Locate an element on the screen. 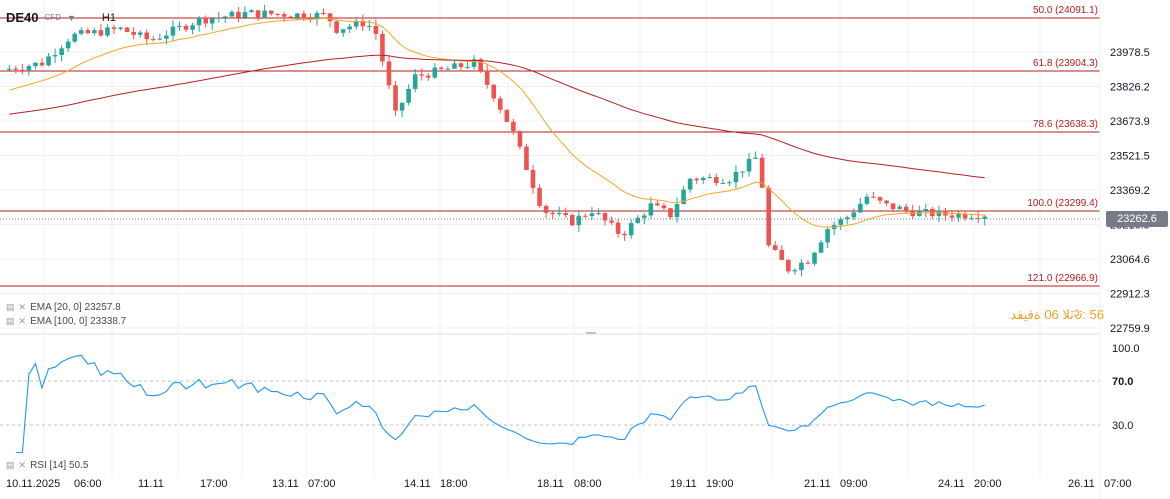 This screenshot has height=499, width=1170. fib-label: 121.0 (22966.9) is located at coordinates (1062, 278).